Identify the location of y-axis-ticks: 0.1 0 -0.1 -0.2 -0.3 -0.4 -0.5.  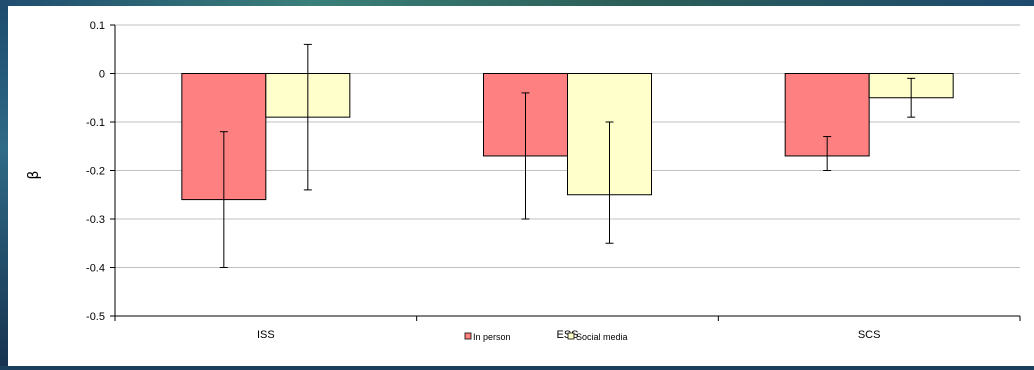
(100, 171).